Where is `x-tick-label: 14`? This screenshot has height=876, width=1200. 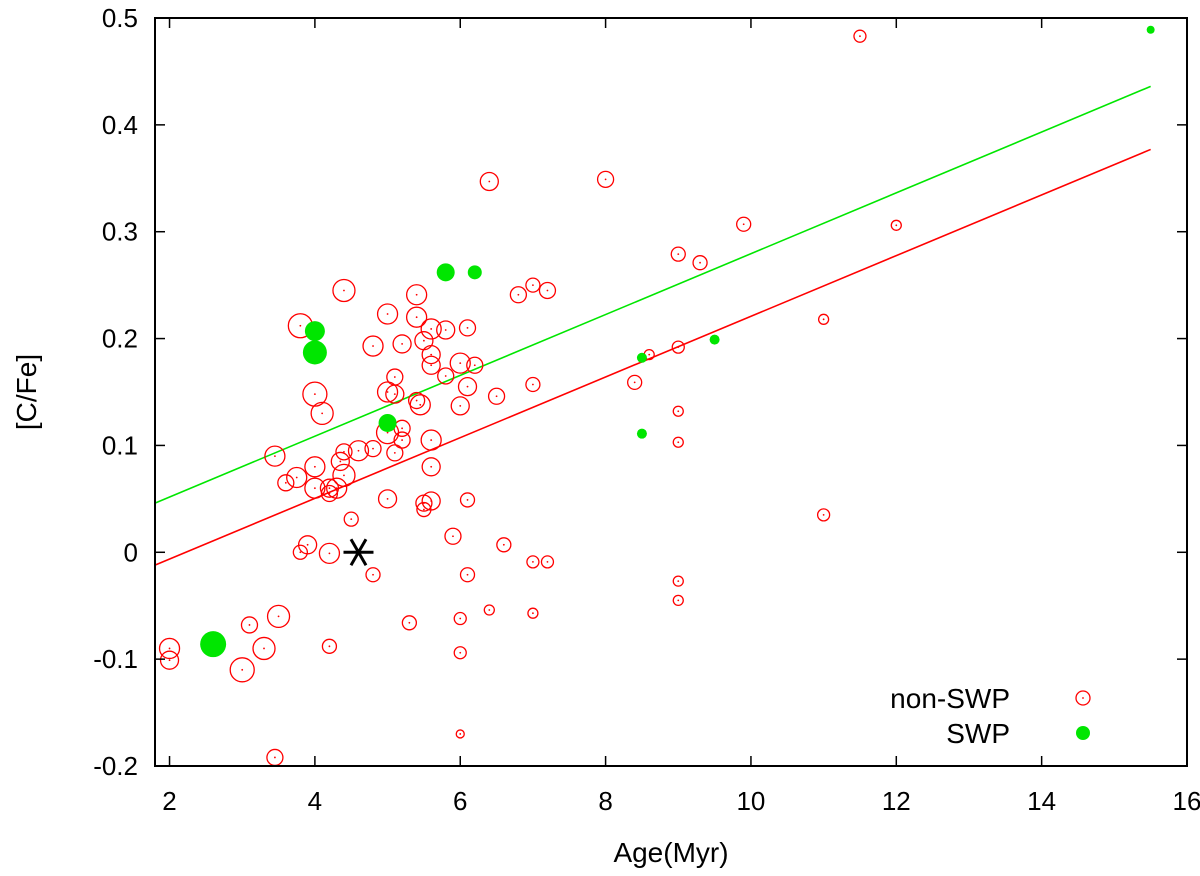
x-tick-label: 14 is located at coordinates (1041, 801).